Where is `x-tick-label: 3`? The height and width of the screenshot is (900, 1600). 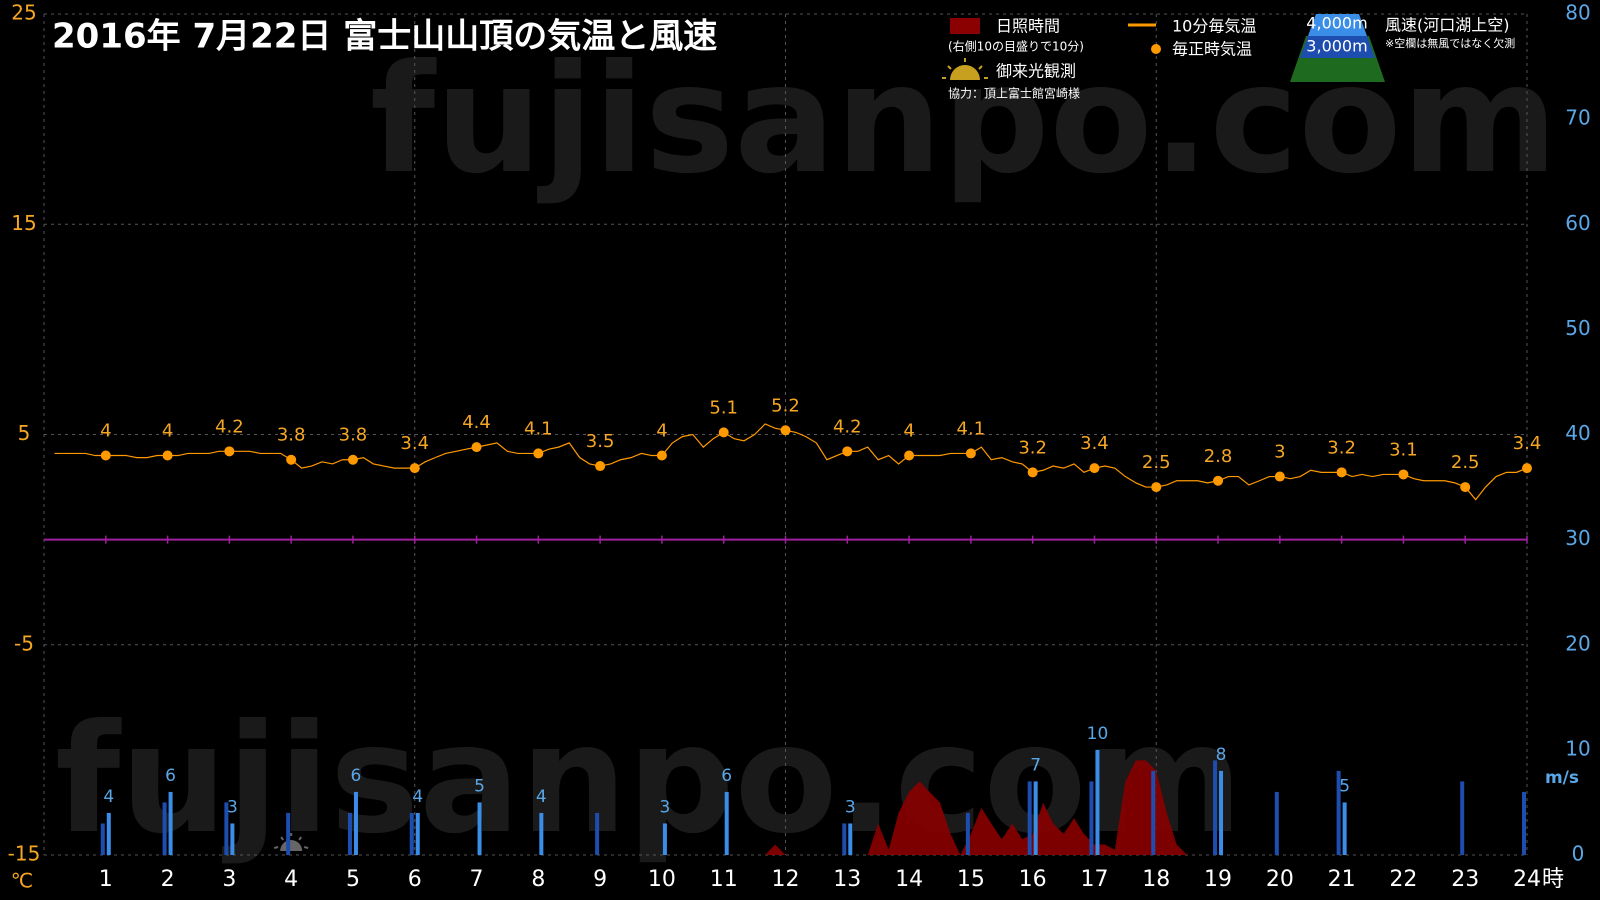
x-tick-label: 3 is located at coordinates (229, 879).